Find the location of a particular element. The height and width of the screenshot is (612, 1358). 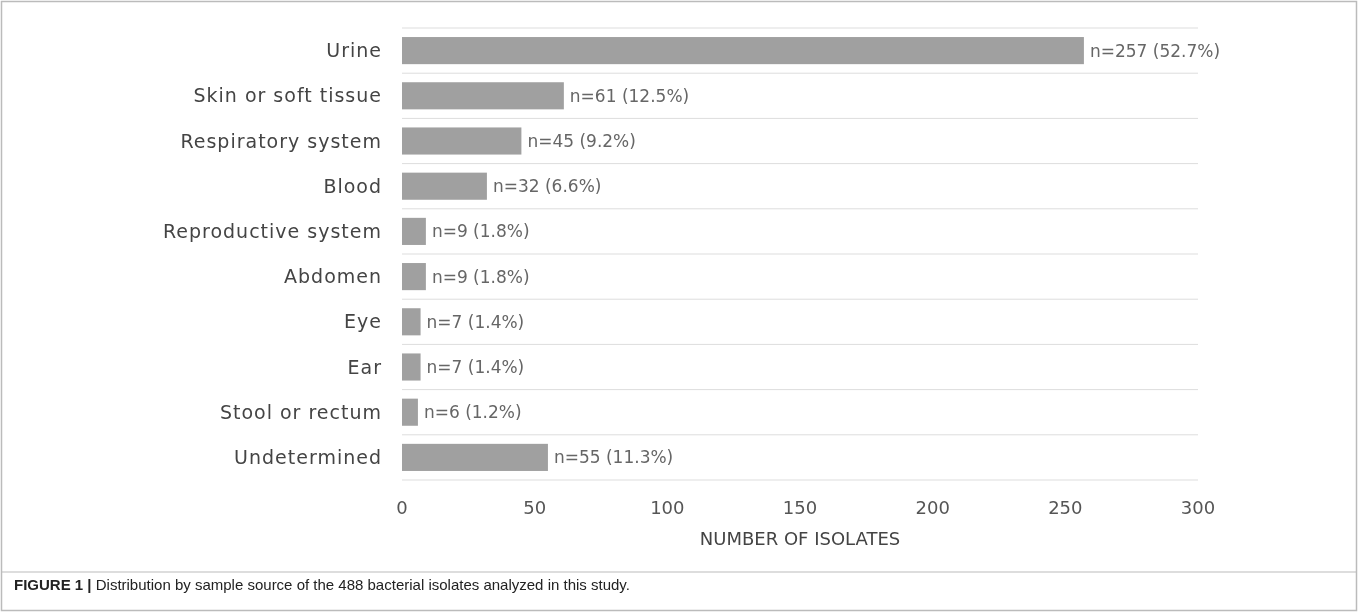

y-tick-label: Reproductive system is located at coordinates (272, 231).